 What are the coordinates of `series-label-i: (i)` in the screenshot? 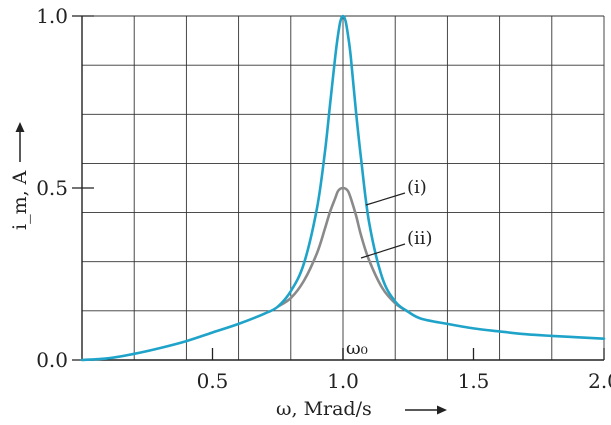 It's located at (417, 187).